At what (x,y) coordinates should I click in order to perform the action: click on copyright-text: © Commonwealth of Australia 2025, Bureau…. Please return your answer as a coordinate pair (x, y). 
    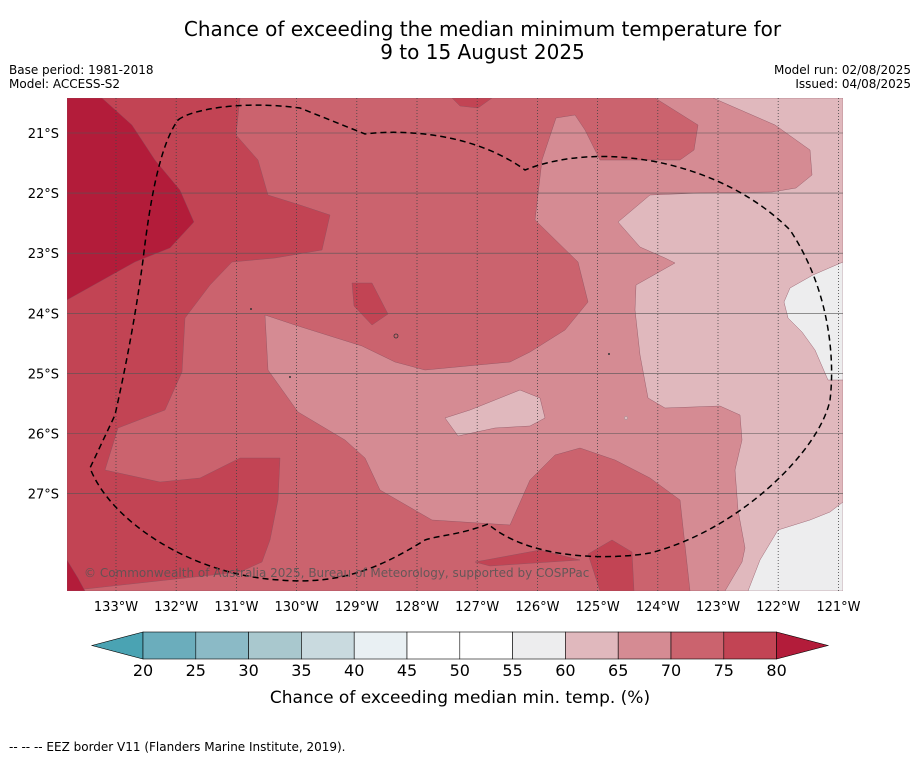
    Looking at the image, I should click on (336, 573).